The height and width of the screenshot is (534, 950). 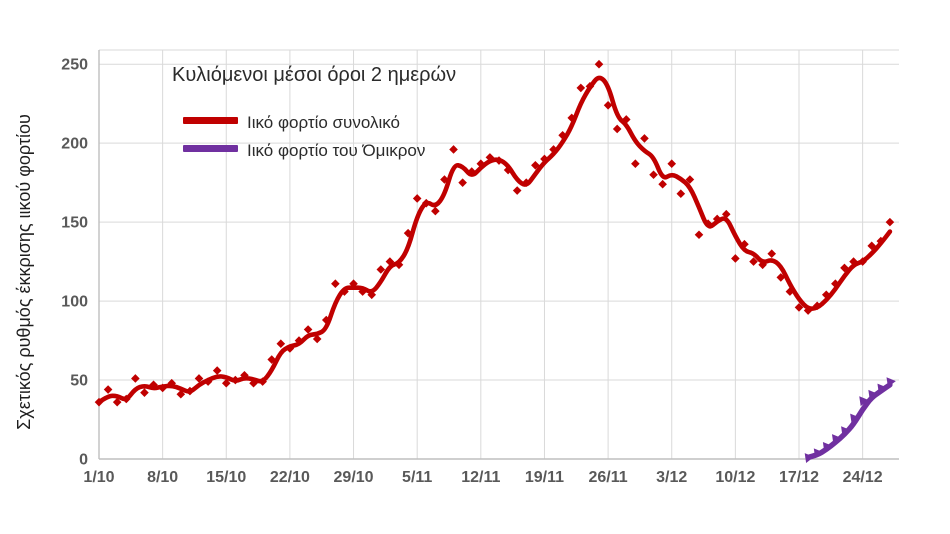 I want to click on x-tick-label: 29/10, so click(x=354, y=477).